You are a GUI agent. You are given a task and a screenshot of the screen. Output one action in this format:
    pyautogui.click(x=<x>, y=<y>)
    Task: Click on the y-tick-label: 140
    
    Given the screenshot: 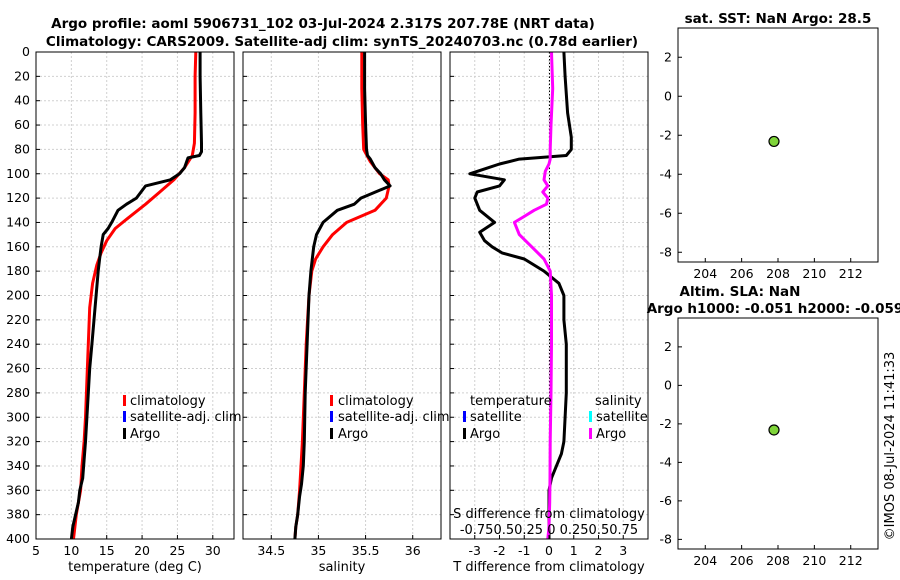 What is the action you would take?
    pyautogui.click(x=18, y=221)
    